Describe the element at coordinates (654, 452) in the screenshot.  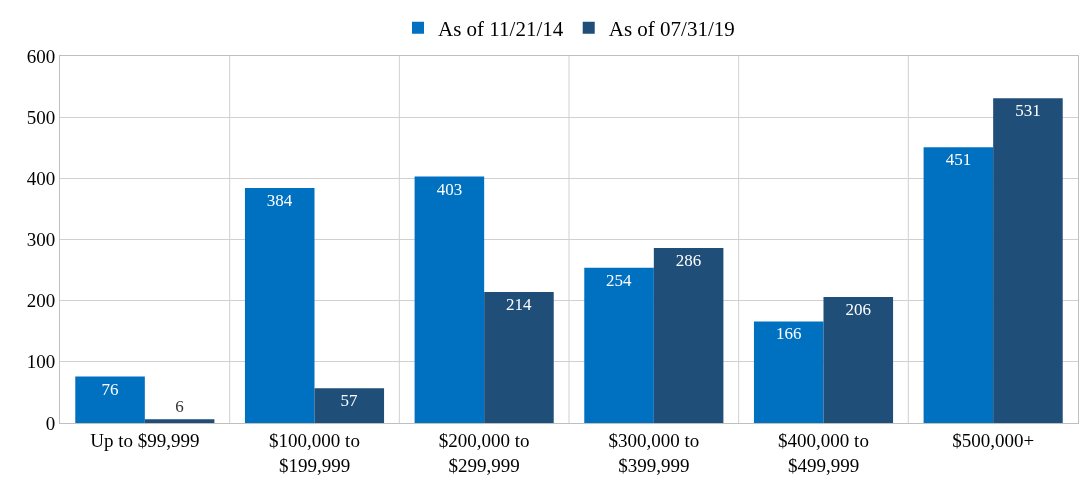
I see `x-tick-label: $300,000 to $399,999` at that location.